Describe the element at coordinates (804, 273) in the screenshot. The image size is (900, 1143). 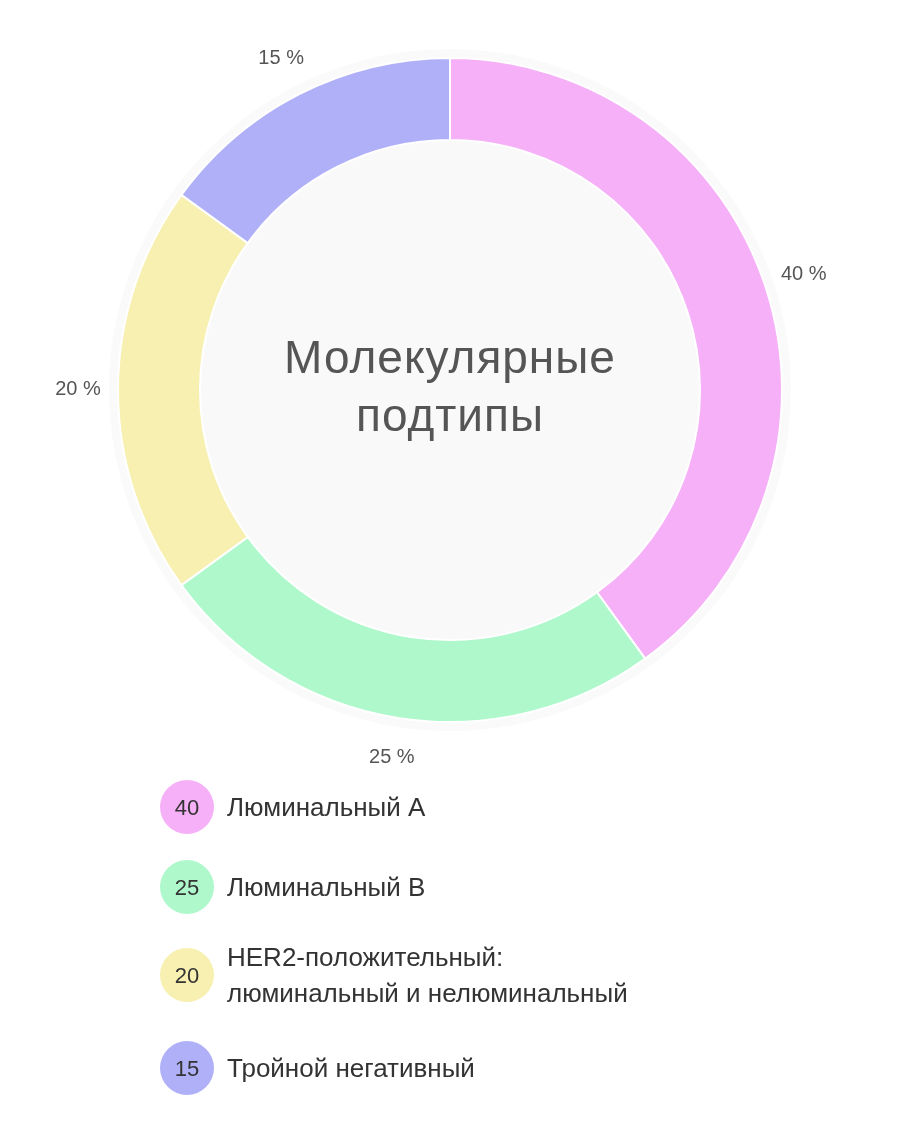
I see `text: 40 %` at that location.